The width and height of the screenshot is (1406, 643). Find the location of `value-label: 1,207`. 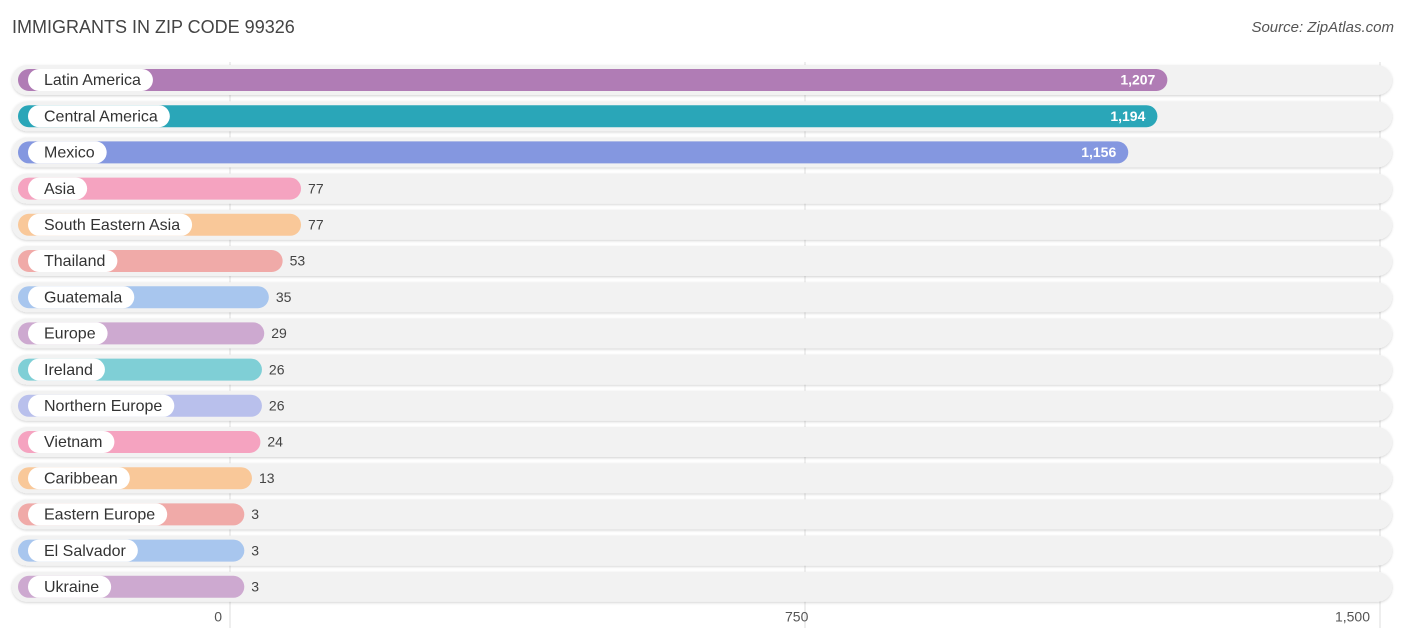

value-label: 1,207 is located at coordinates (1137, 80).